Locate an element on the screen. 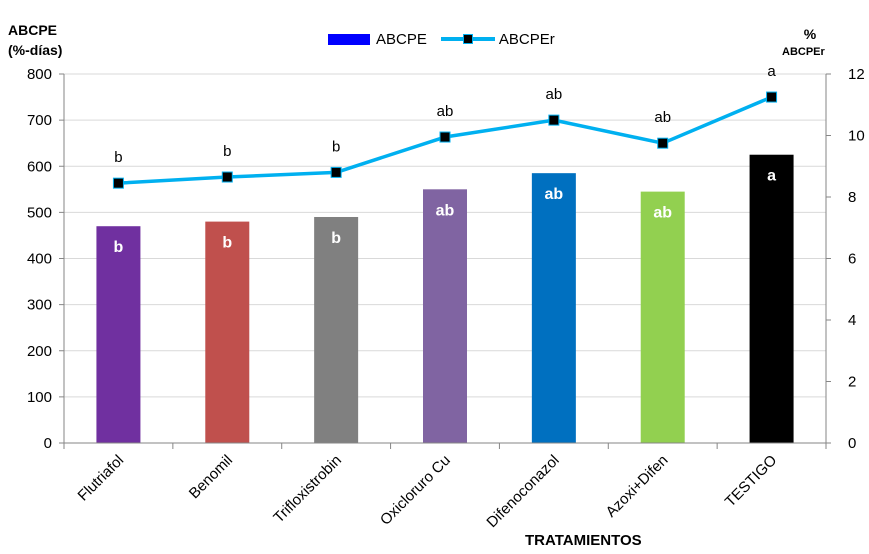  y-axis-left-title-line2: (%-días) is located at coordinates (35, 50).